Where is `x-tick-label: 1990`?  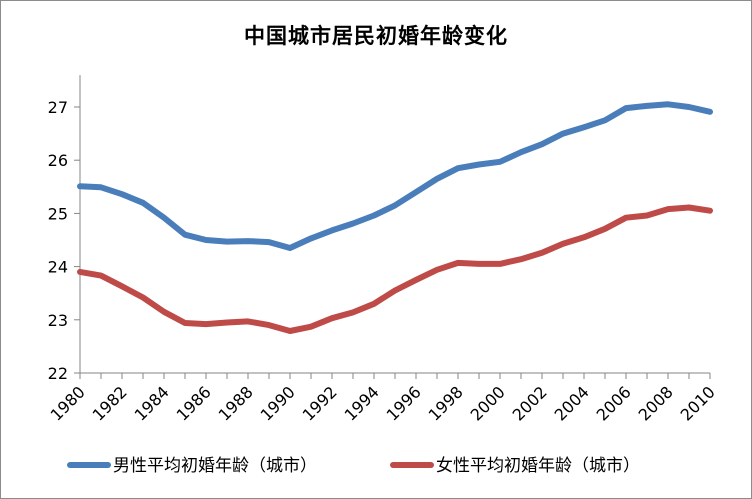
x-tick-label: 1990 is located at coordinates (278, 403).